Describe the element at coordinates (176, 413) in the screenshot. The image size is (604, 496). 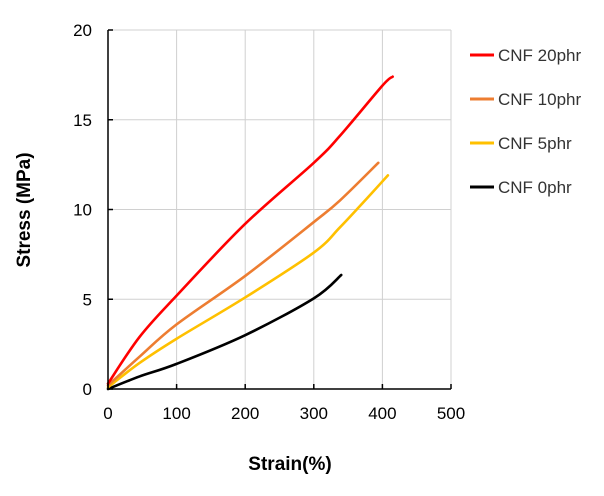
I see `x-tick-label: 100` at that location.